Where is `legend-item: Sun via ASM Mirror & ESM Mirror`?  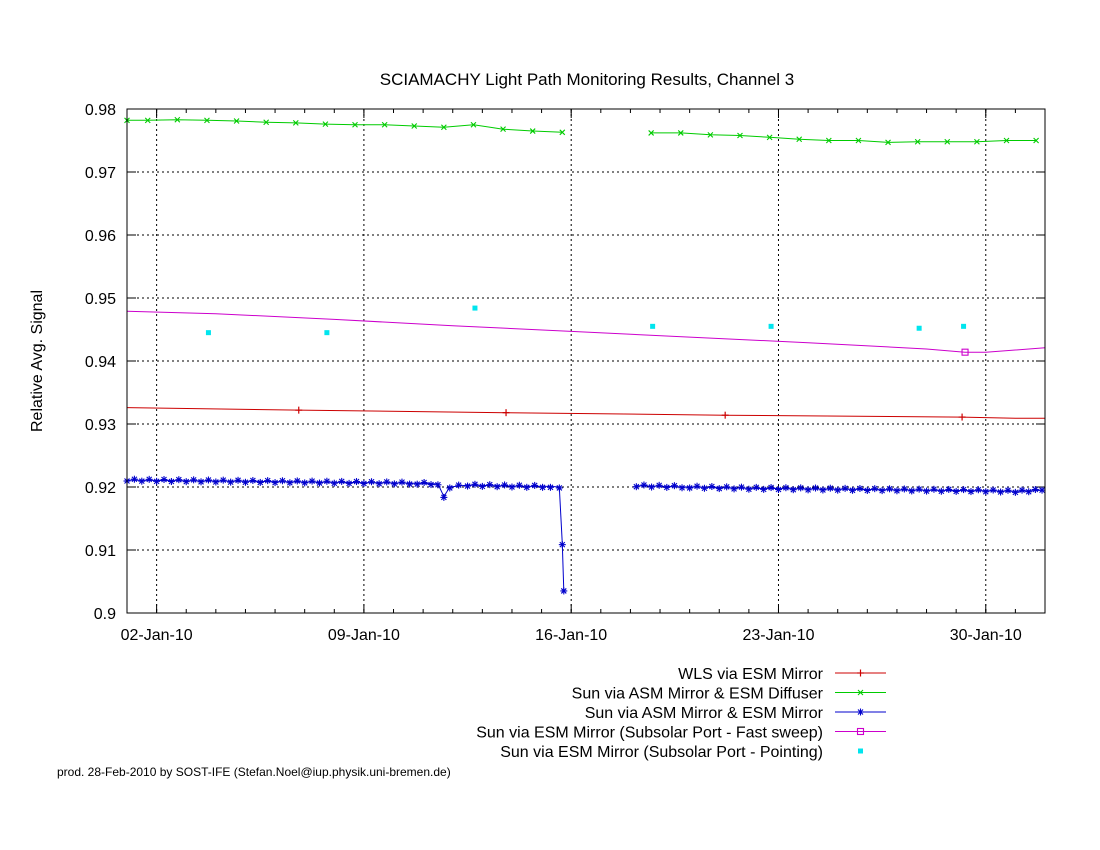
legend-item: Sun via ASM Mirror & ESM Mirror is located at coordinates (735, 713).